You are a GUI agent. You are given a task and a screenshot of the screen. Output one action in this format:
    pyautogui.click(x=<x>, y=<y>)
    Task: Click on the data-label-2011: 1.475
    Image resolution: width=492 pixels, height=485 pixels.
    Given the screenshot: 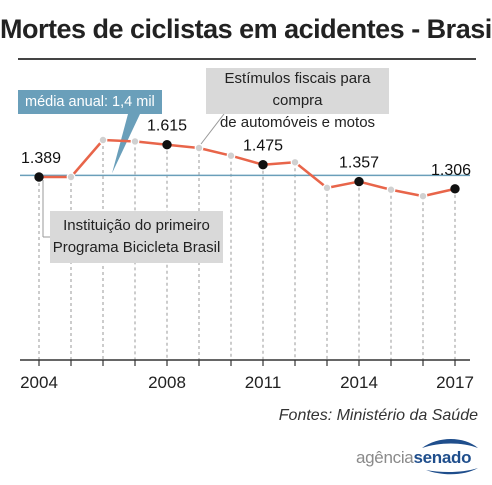 What is the action you would take?
    pyautogui.click(x=263, y=146)
    